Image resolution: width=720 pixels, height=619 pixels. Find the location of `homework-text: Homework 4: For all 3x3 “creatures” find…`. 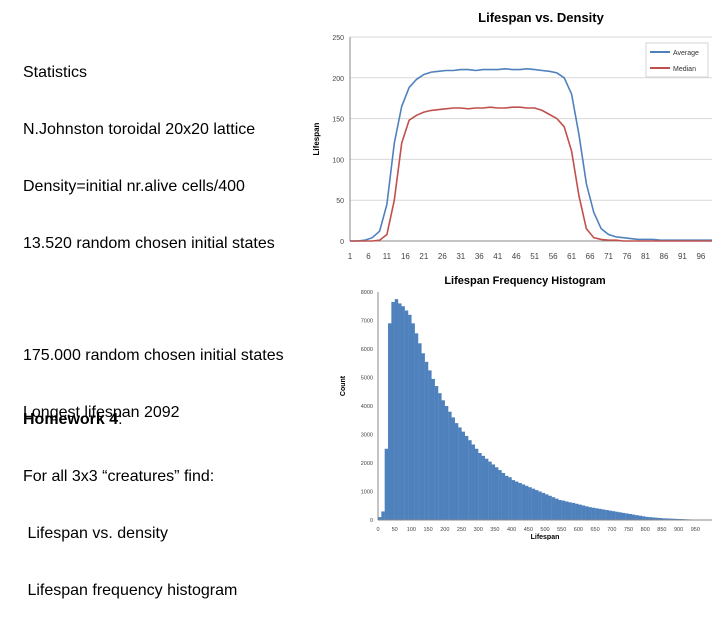

homework-text: Homework 4: For all 3x3 “creatures” find… is located at coordinates (130, 495).